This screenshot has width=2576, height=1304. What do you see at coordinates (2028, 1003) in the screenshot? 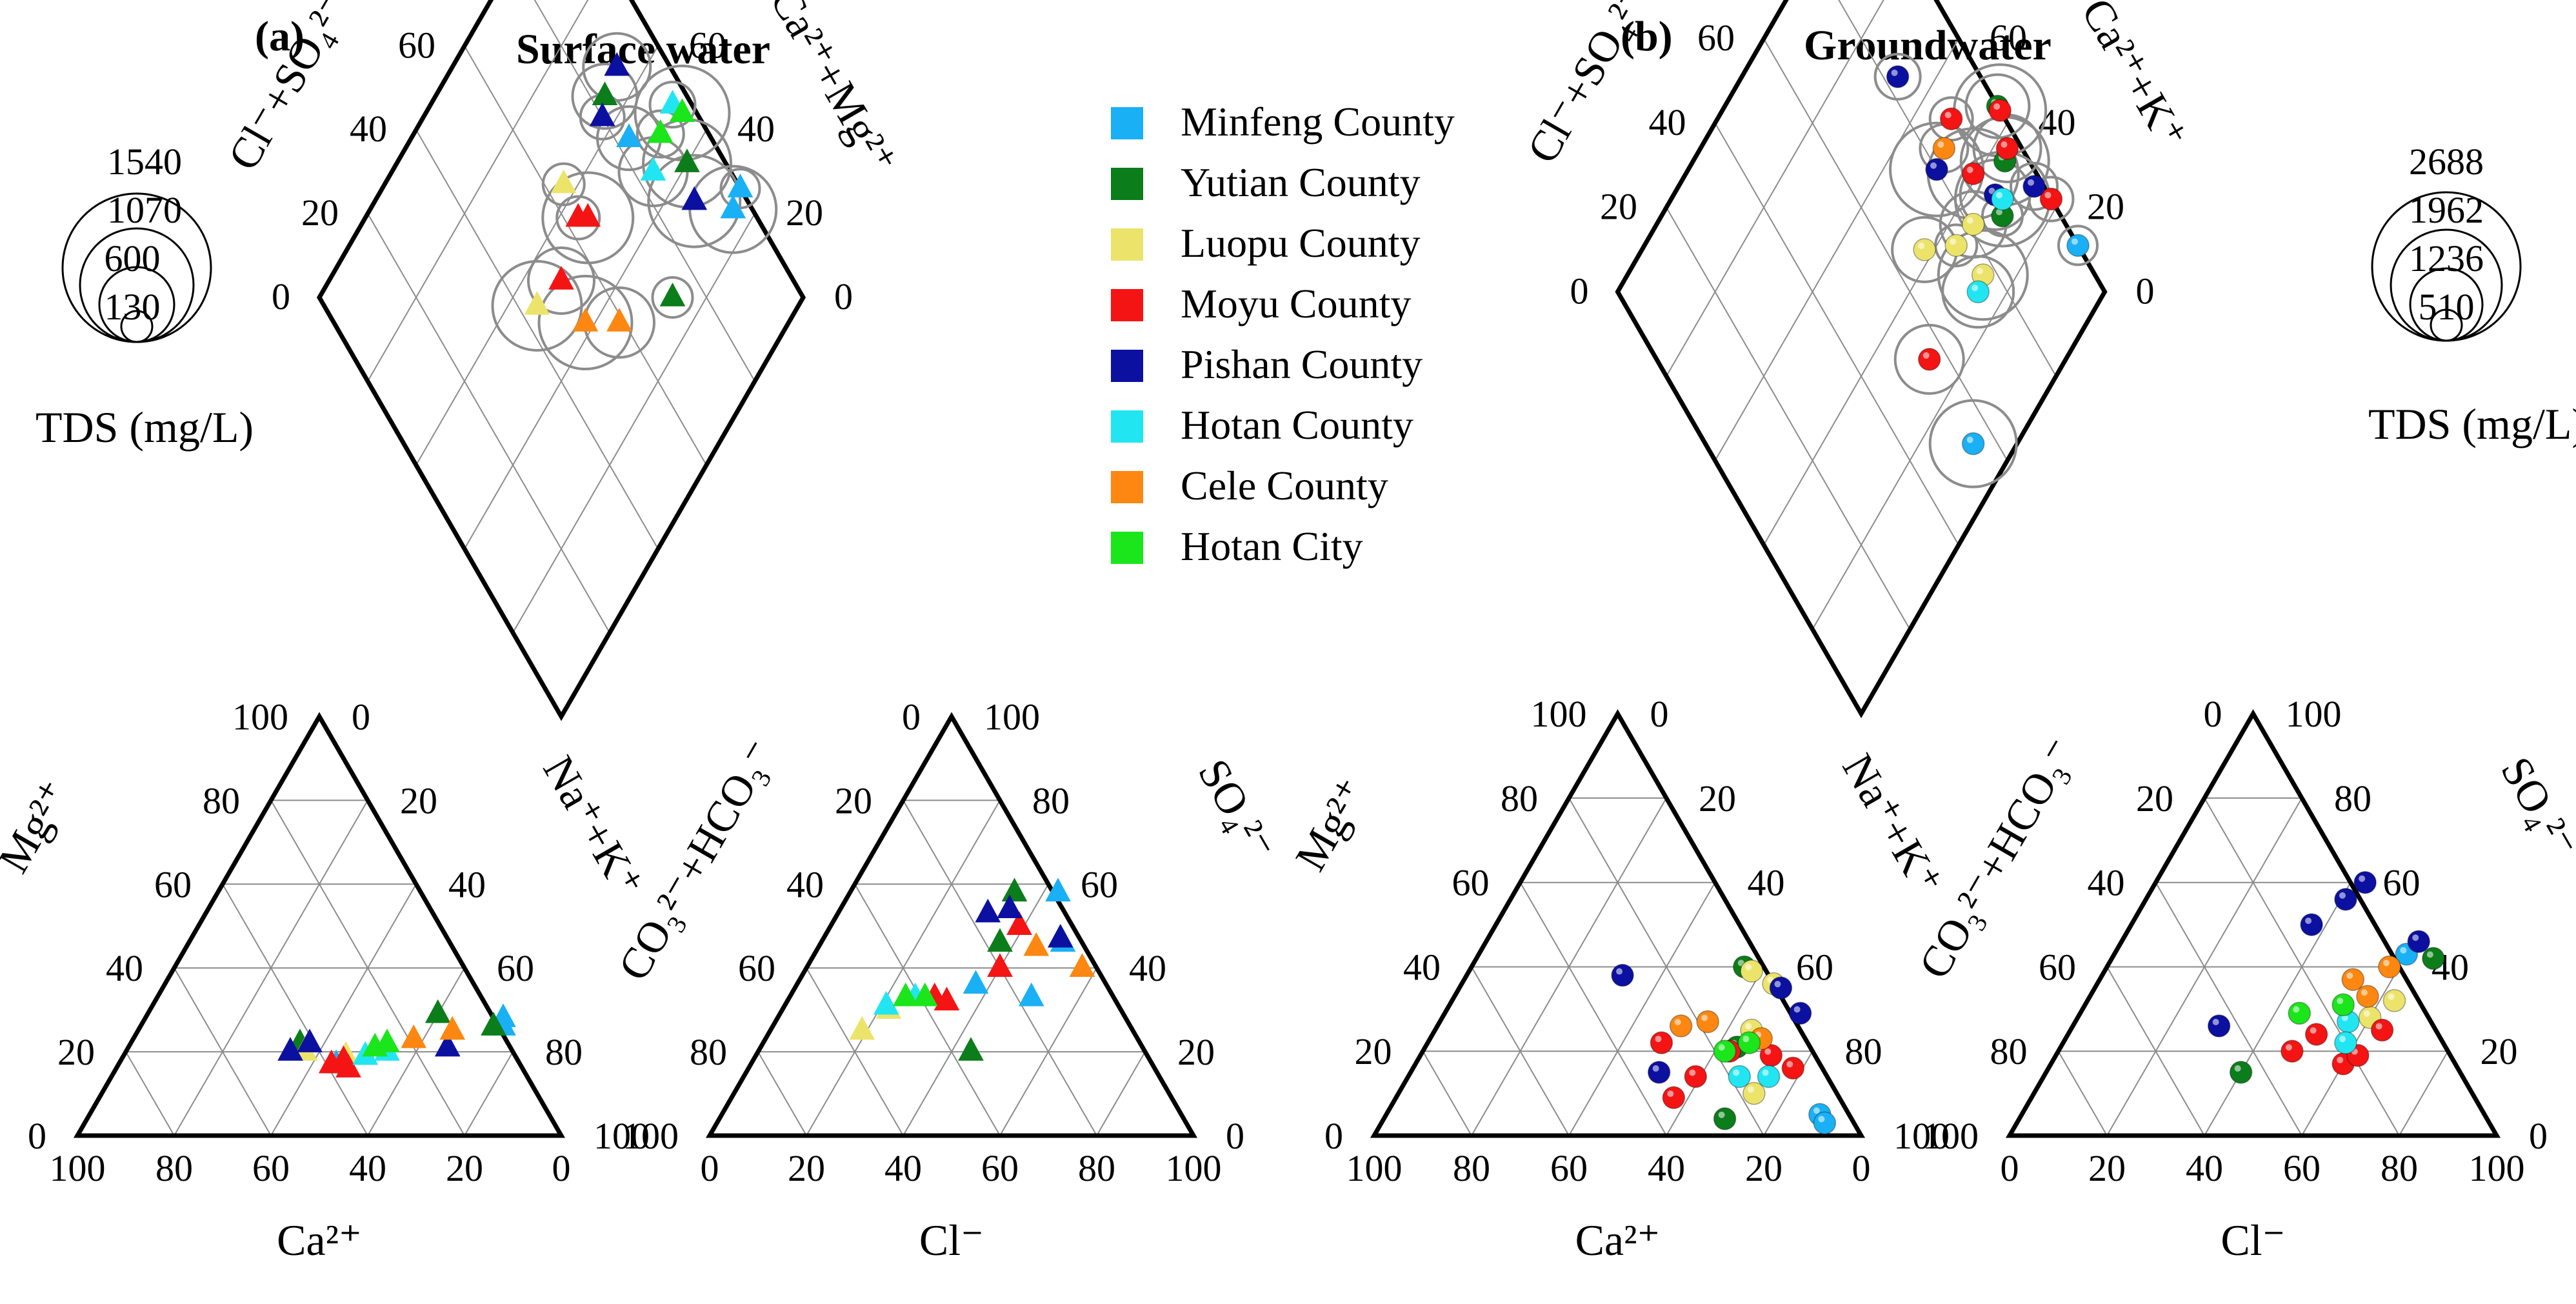
I see `series-points` at bounding box center [2028, 1003].